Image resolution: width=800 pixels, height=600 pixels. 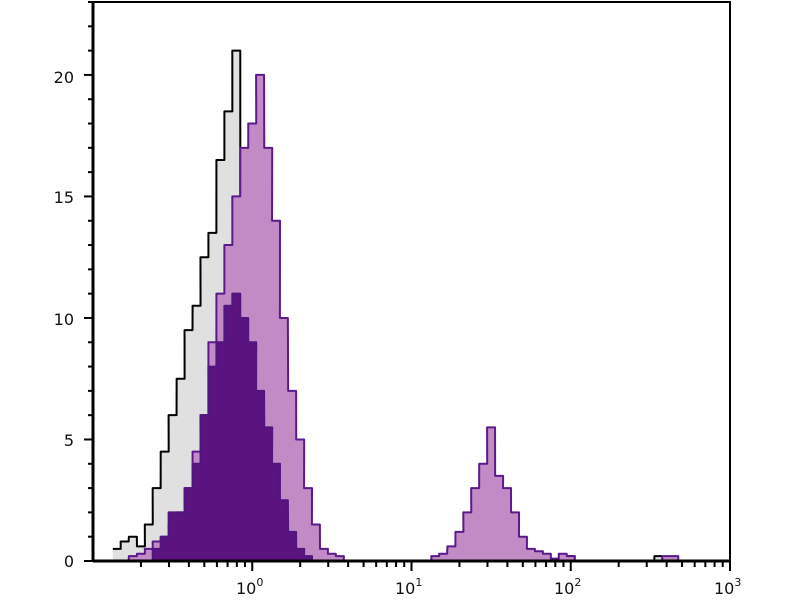 I want to click on y-tick-label: 0, so click(x=69, y=561).